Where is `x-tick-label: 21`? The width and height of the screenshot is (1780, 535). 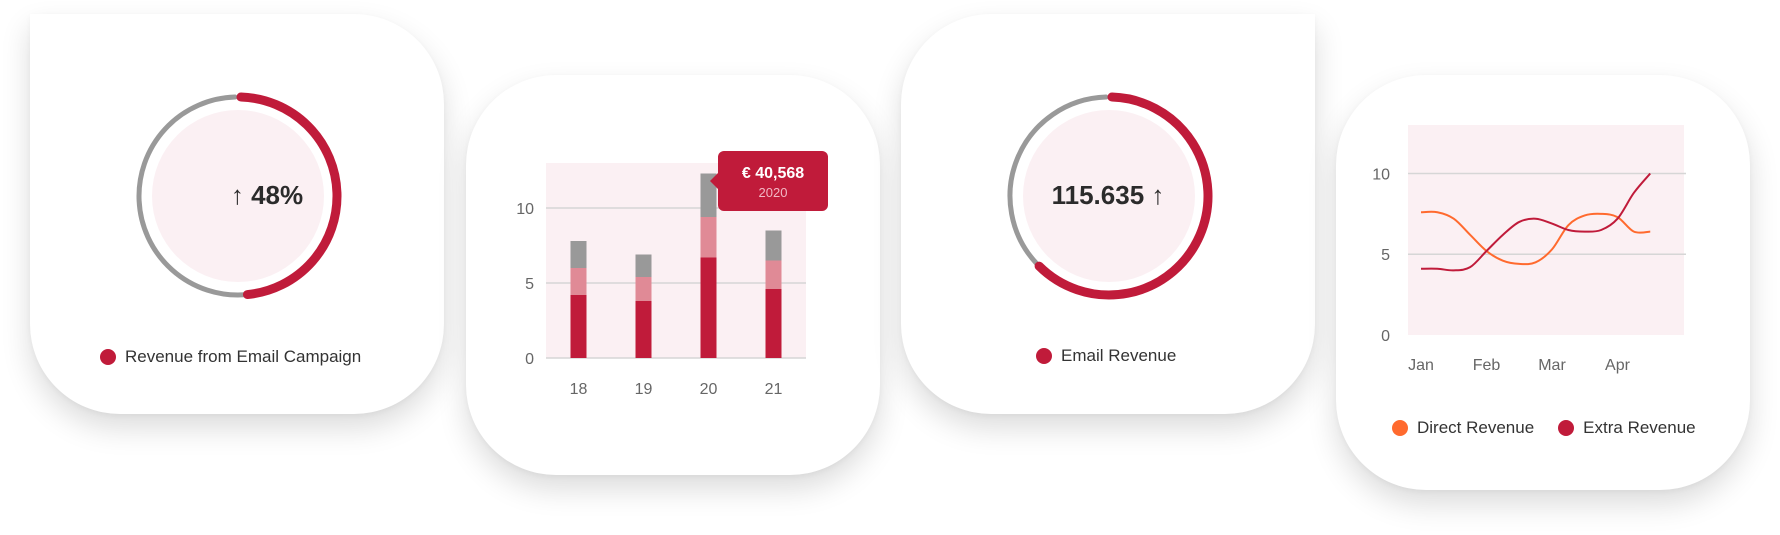 x-tick-label: 21 is located at coordinates (774, 389).